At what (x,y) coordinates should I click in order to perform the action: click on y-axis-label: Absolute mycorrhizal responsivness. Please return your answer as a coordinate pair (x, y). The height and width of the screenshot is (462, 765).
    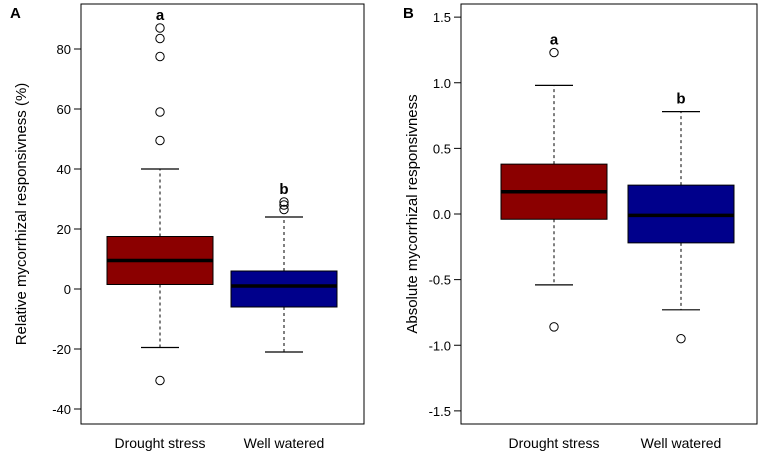
    Looking at the image, I should click on (412, 213).